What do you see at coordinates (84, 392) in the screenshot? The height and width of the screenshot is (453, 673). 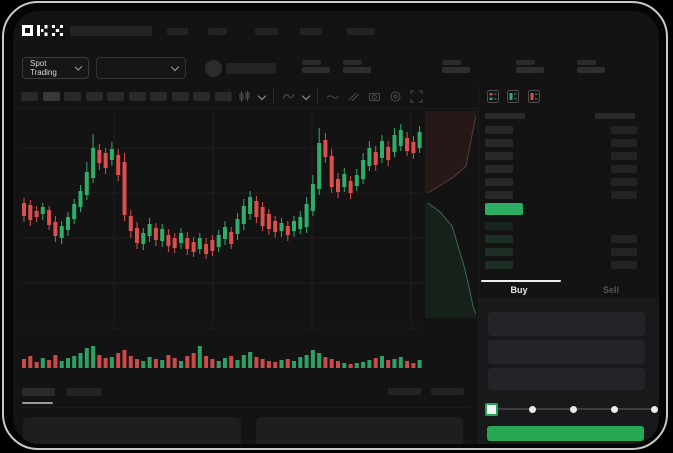 I see `bottom-tab-history` at bounding box center [84, 392].